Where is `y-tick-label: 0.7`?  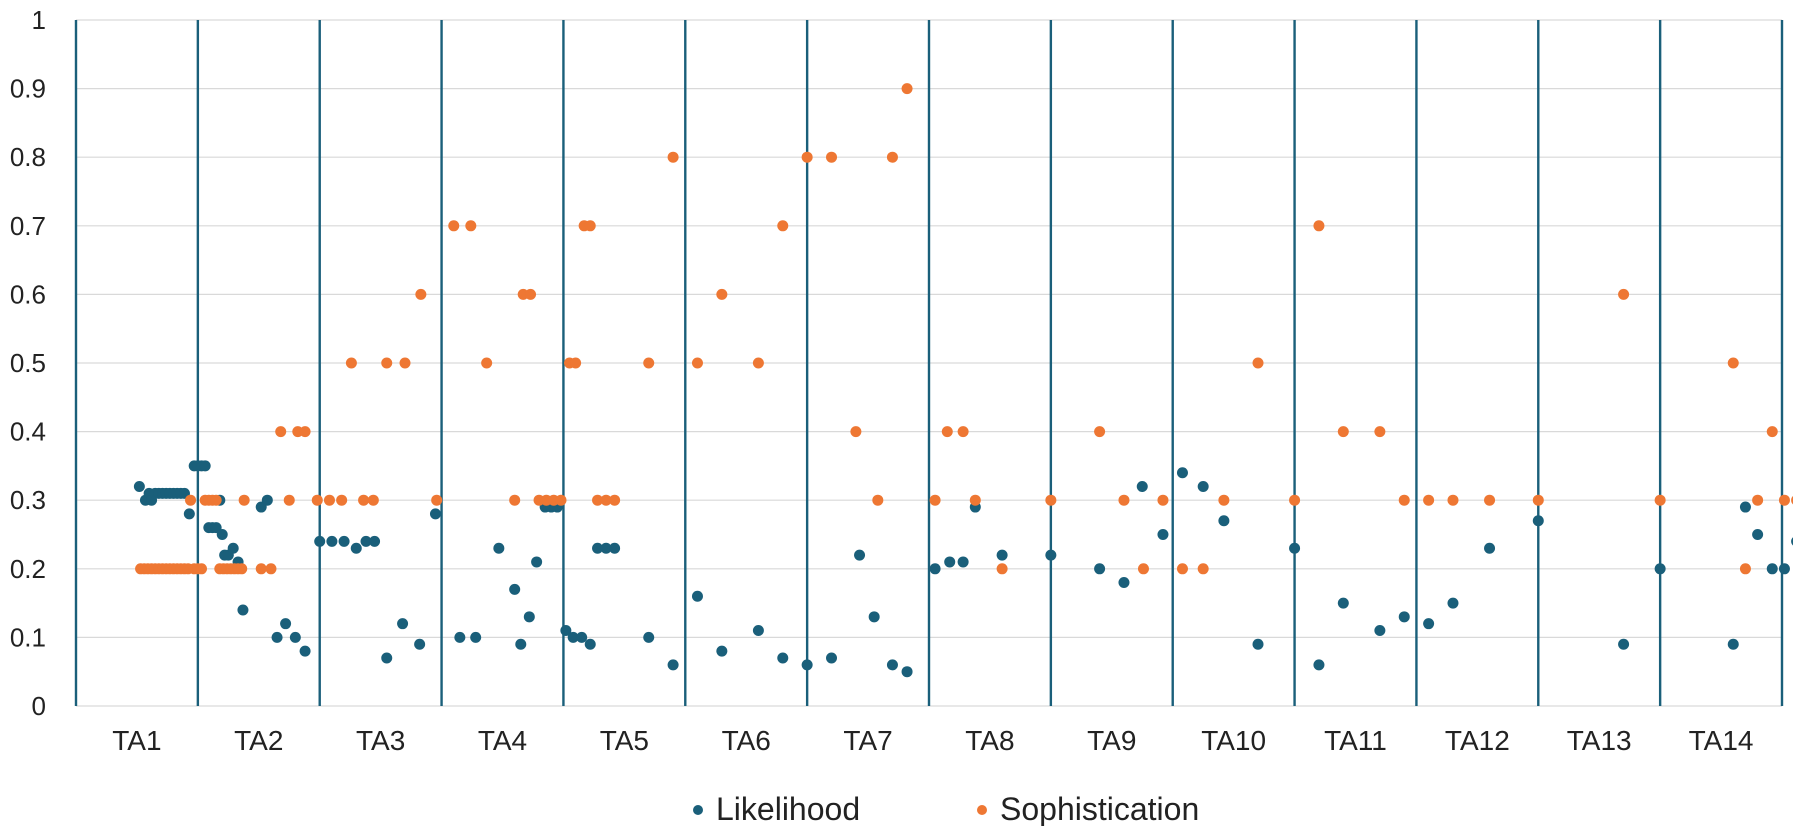
y-tick-label: 0.7 is located at coordinates (28, 226).